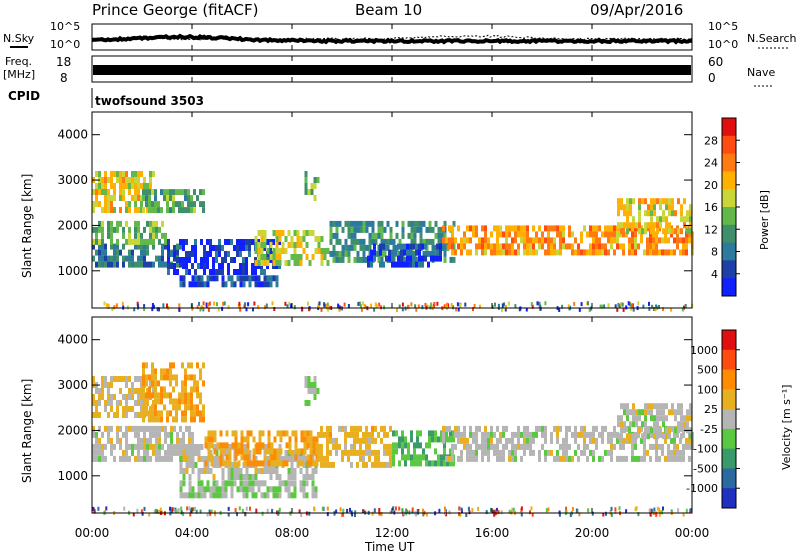 This screenshot has width=800, height=554. What do you see at coordinates (72, 225) in the screenshot?
I see `y-tick-label: 2000` at bounding box center [72, 225].